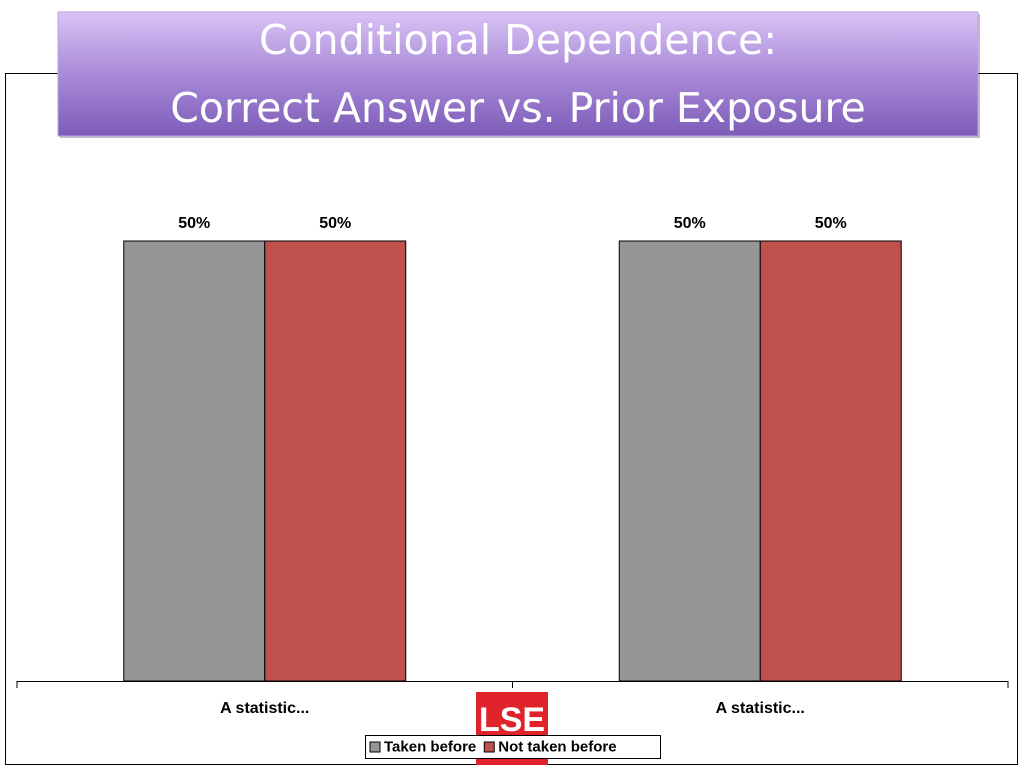 This screenshot has height=768, width=1024. I want to click on title-line: Correct Answer vs. Prior Exposure, so click(517, 108).